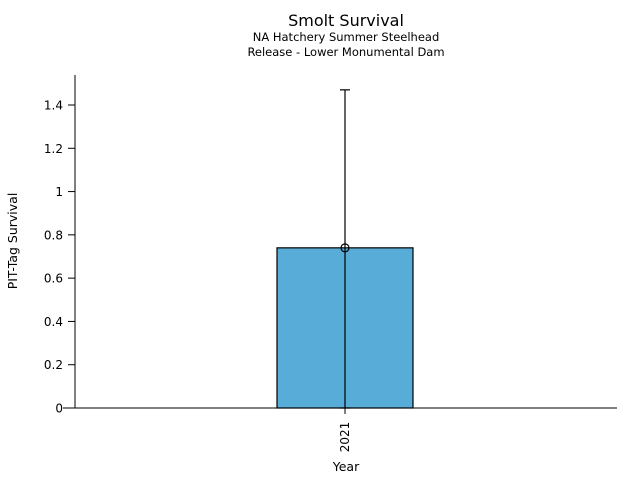 This screenshot has height=480, width=640. What do you see at coordinates (346, 466) in the screenshot?
I see `x-axis-label: Year` at bounding box center [346, 466].